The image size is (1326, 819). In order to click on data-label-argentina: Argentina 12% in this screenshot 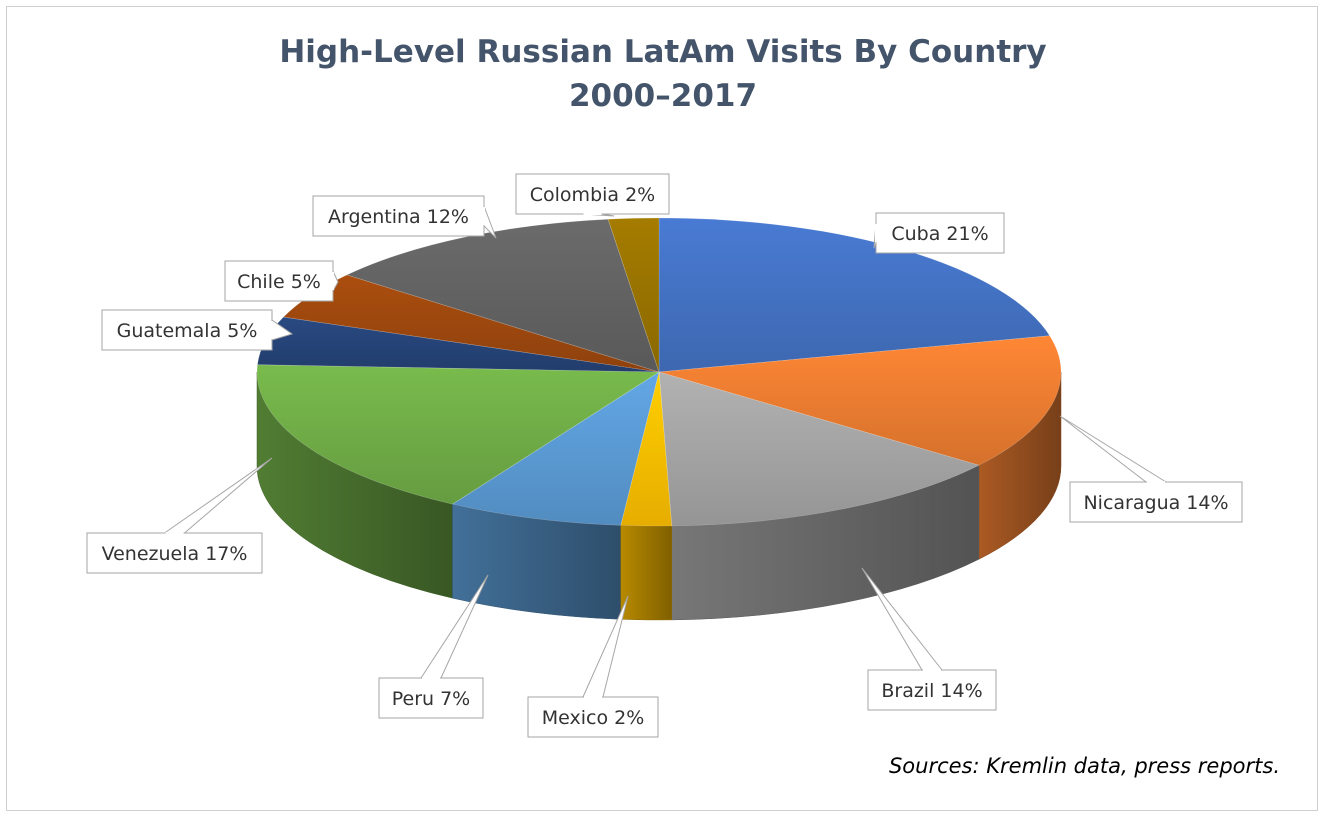, I will do `click(398, 217)`.